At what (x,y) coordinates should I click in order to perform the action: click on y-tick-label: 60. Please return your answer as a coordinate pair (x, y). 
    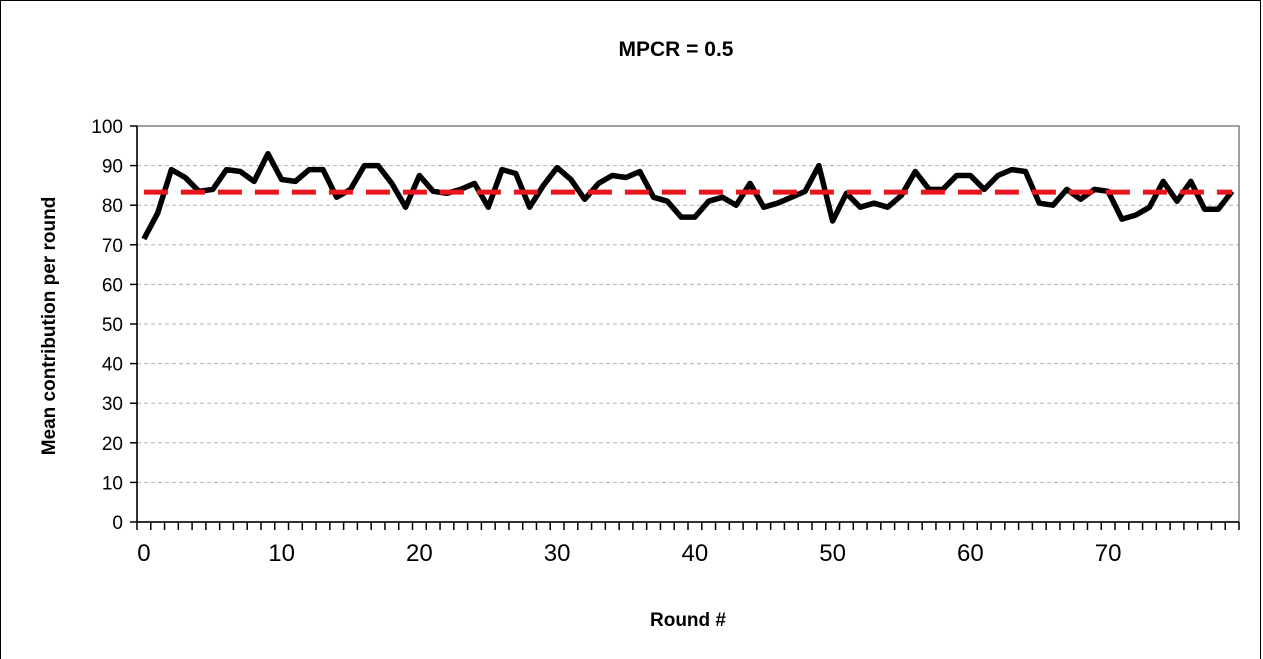
    Looking at the image, I should click on (112, 285).